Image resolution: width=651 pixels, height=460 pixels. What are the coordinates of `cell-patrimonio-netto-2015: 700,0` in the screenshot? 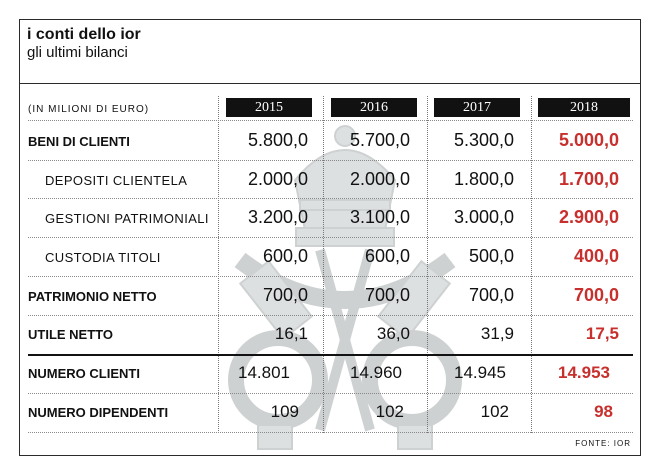 It's located at (285, 295).